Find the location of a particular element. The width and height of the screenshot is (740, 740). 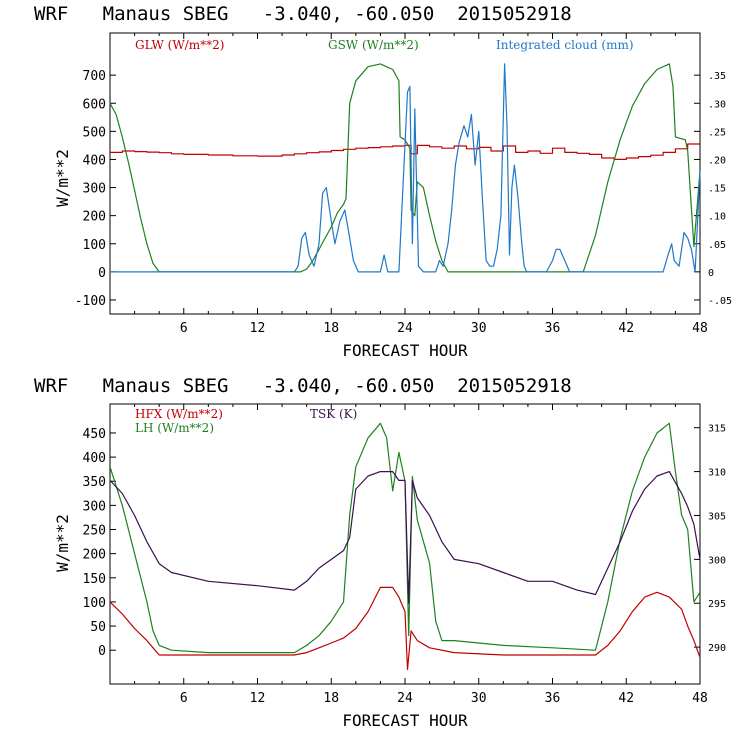

legend-lh: LH (W/m**2) is located at coordinates (174, 428).